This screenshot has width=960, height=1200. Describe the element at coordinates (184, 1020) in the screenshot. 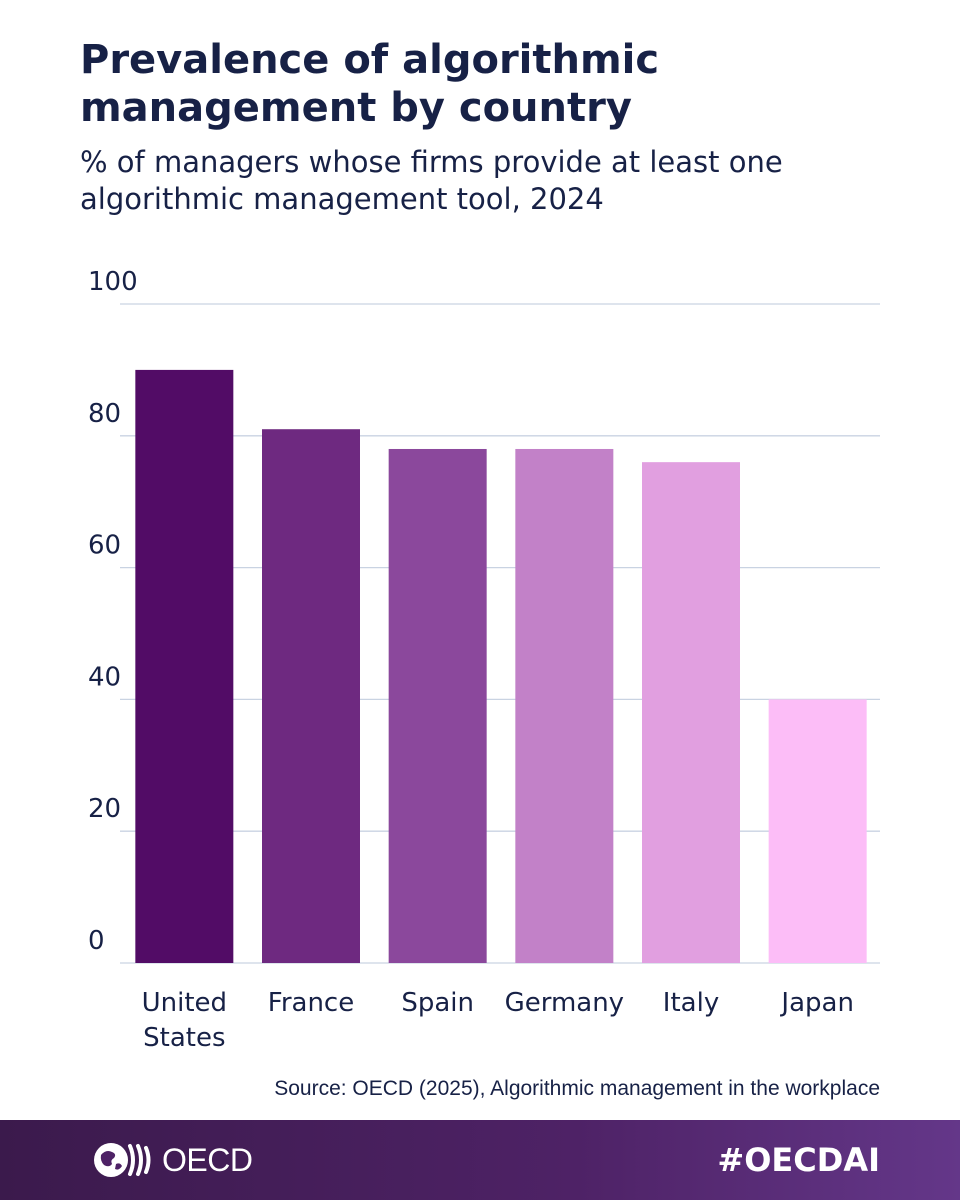

I see `x-tick-label: United States` at that location.